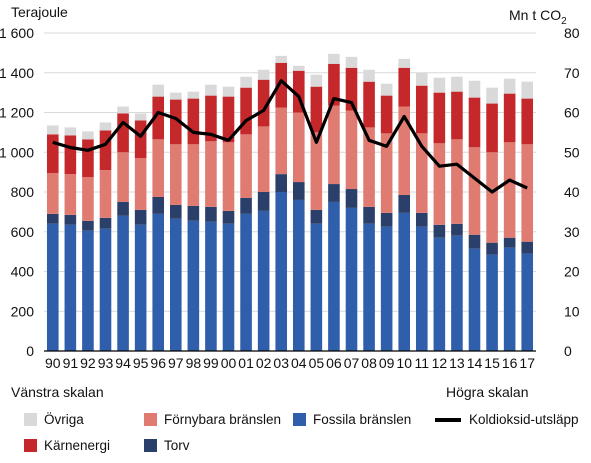  I want to click on legend-item-torv: Torv, so click(167, 445).